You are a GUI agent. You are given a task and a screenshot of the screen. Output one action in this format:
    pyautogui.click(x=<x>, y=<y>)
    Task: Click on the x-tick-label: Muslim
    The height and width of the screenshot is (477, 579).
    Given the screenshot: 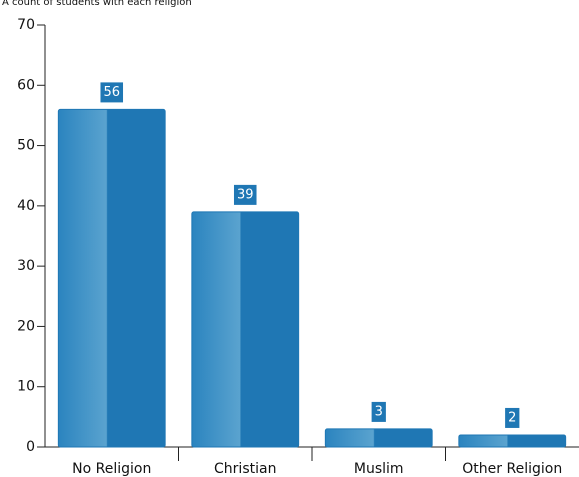 What is the action you would take?
    pyautogui.click(x=379, y=469)
    